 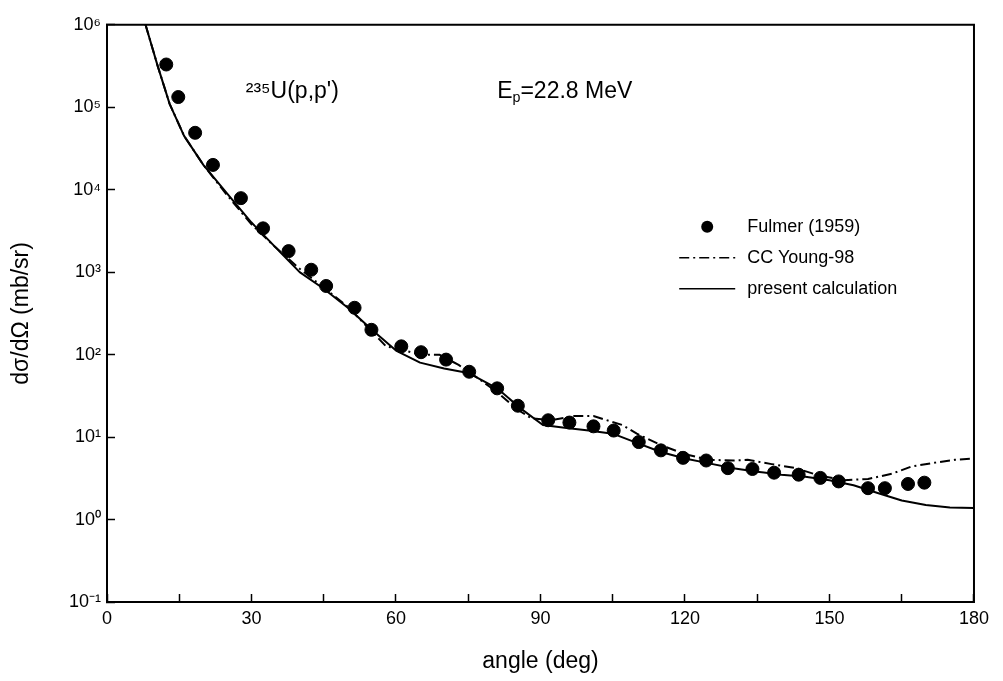 I want to click on x-tick-label: 60, so click(x=396, y=617).